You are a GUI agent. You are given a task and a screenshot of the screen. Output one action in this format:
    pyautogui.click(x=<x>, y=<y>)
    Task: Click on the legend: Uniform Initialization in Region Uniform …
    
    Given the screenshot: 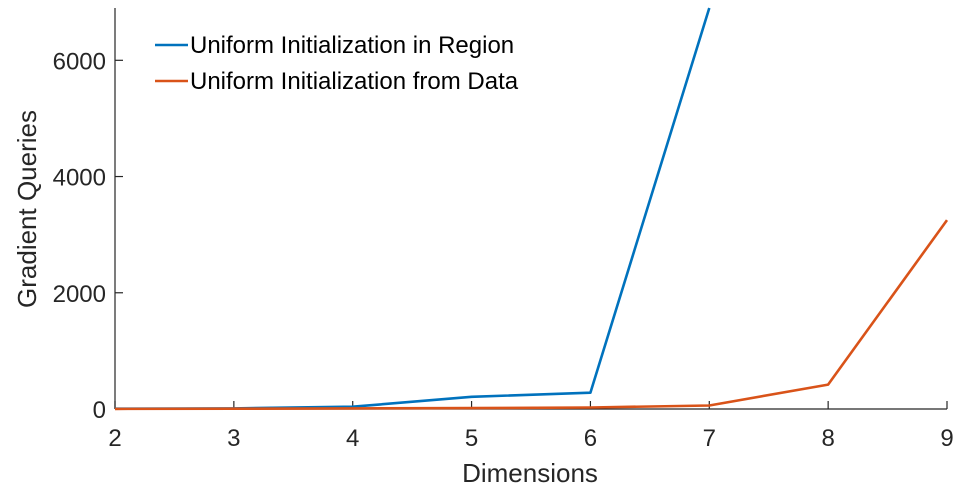 What is the action you would take?
    pyautogui.click(x=337, y=63)
    